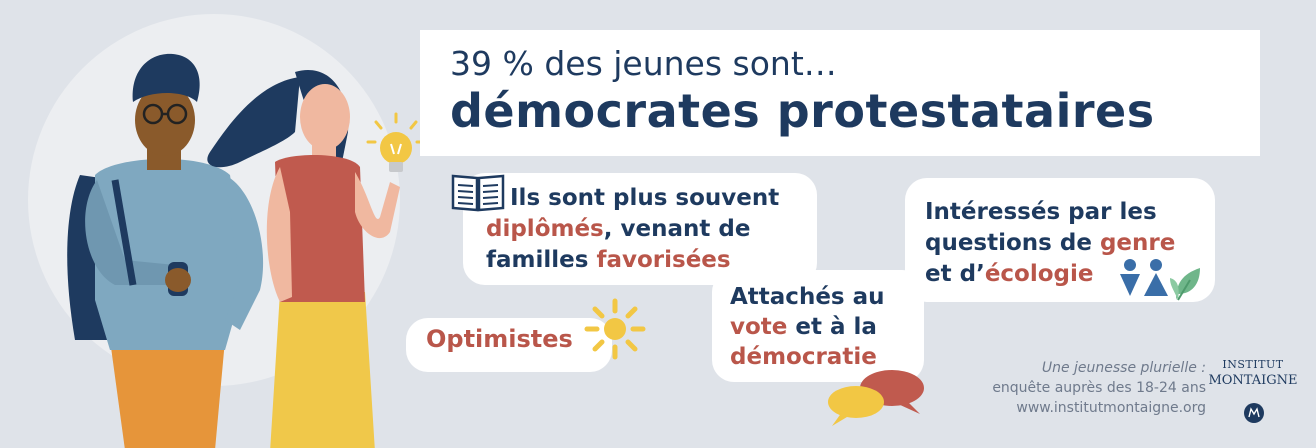  I want to click on text-diplomes-line2: , venant de, so click(677, 229).